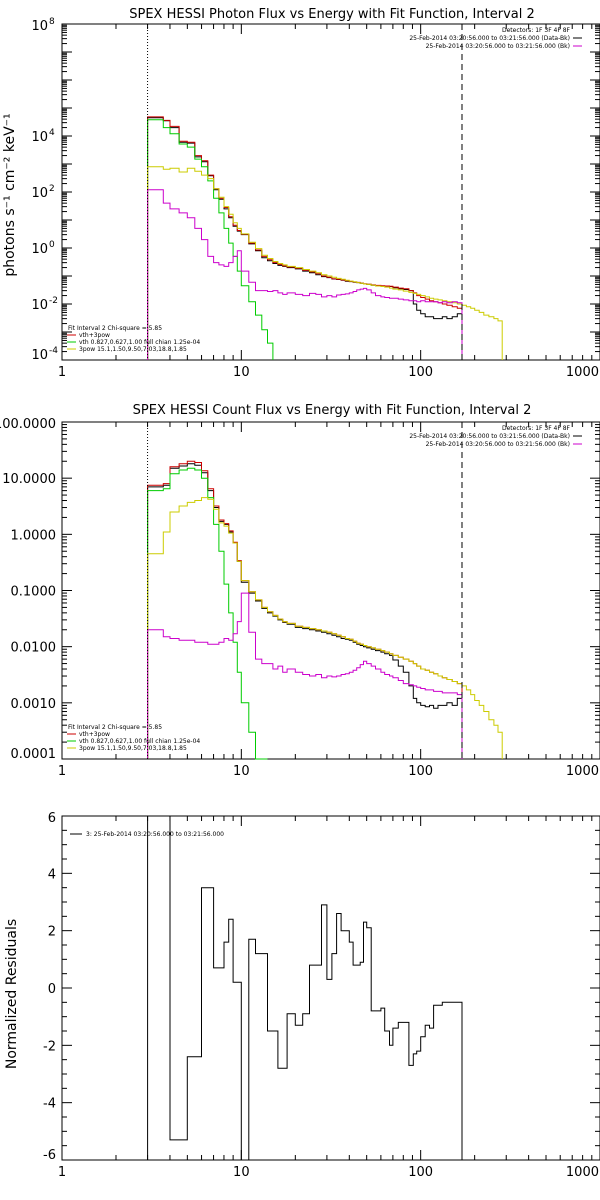  I want to click on y-tick-label: 4, so click(52, 874).